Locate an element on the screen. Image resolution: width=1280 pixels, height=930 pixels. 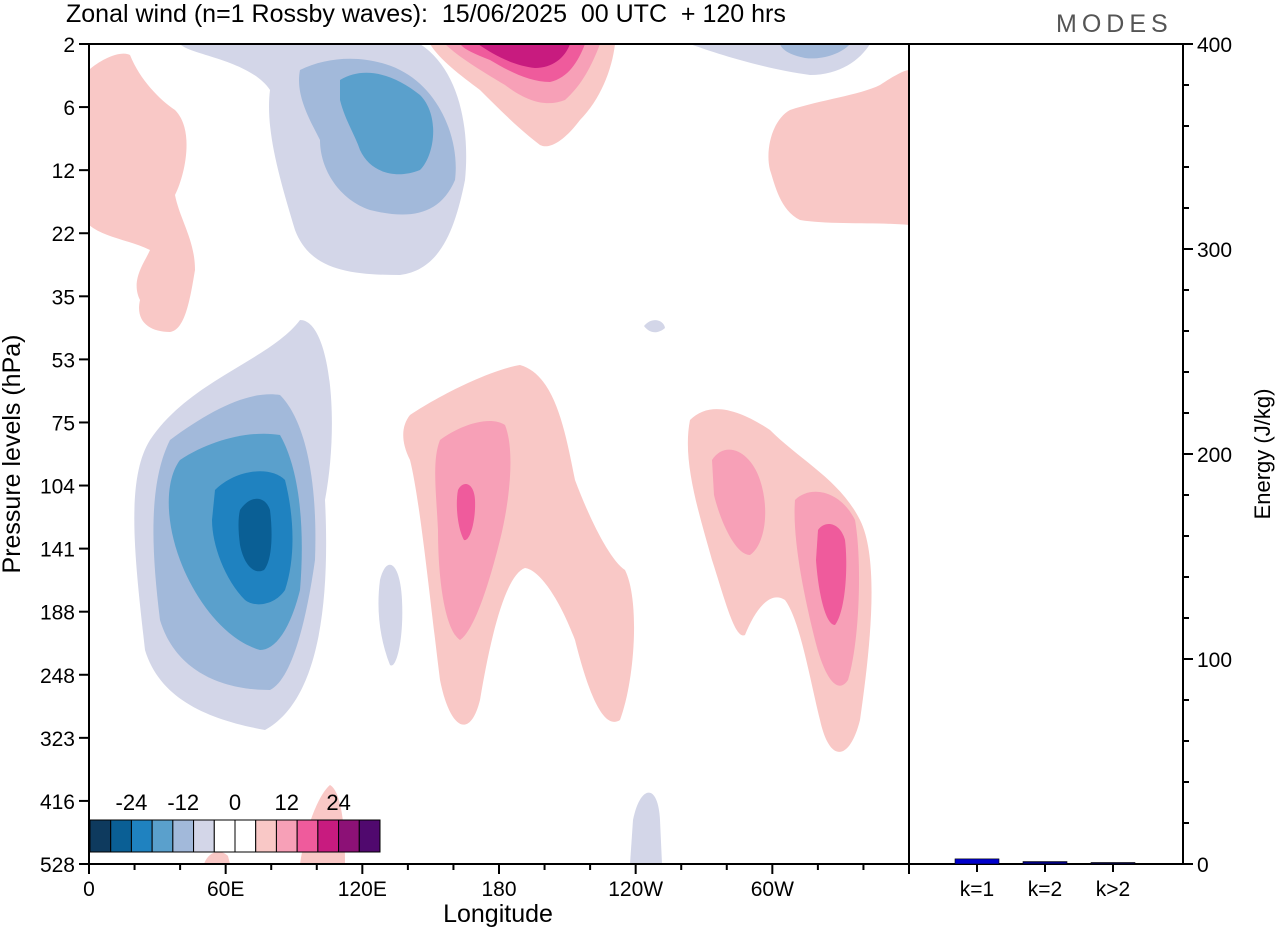
y-tick-label: 141 is located at coordinates (57, 550).